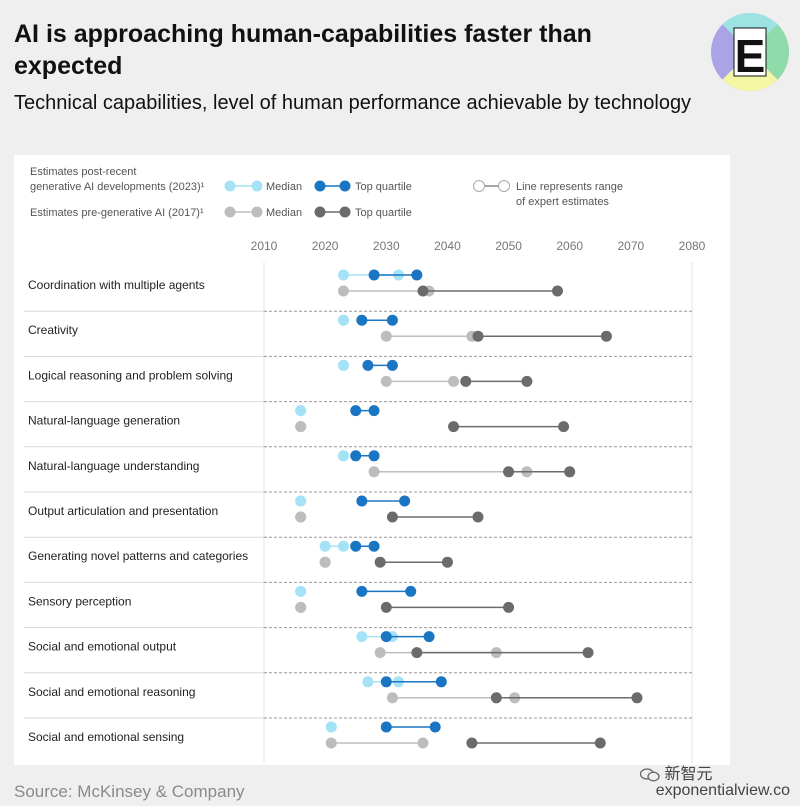  I want to click on x-tick-label: 2010, so click(264, 246).